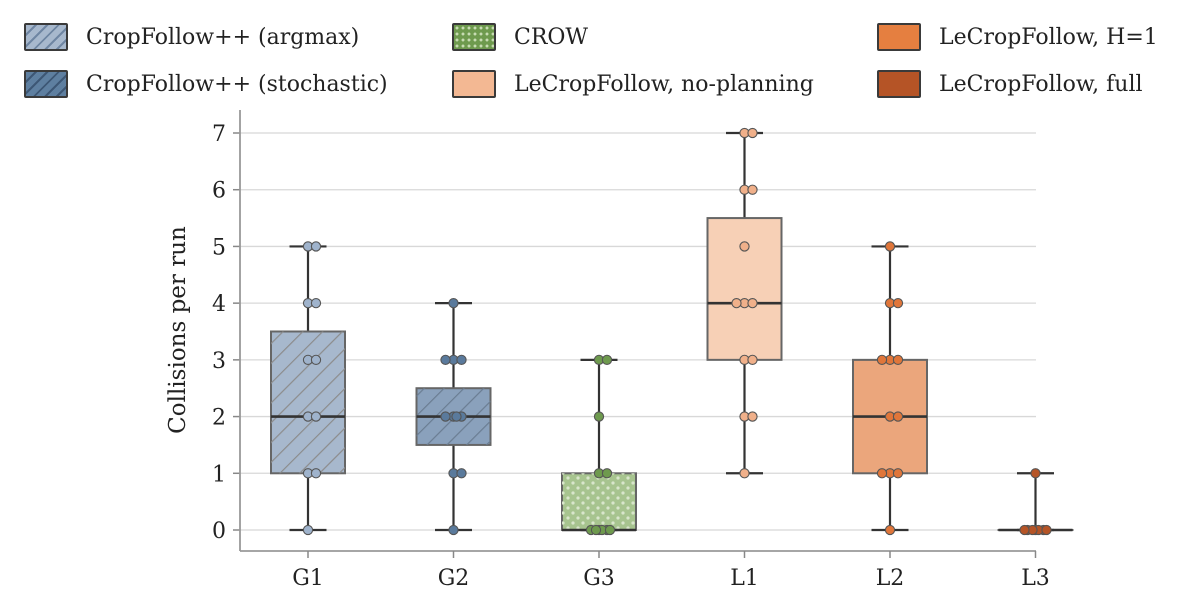  What do you see at coordinates (599, 578) in the screenshot?
I see `x-tick-label: G3` at bounding box center [599, 578].